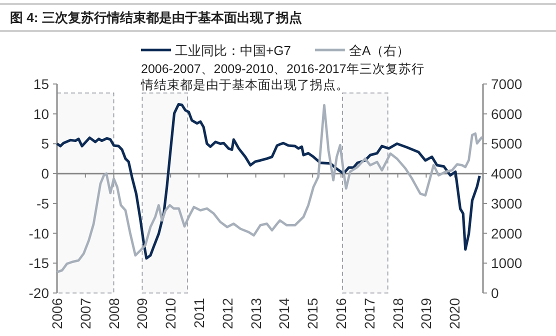 The height and width of the screenshot is (336, 556). Describe the element at coordinates (57, 314) in the screenshot. I see `x-tick-label: 2006` at that location.